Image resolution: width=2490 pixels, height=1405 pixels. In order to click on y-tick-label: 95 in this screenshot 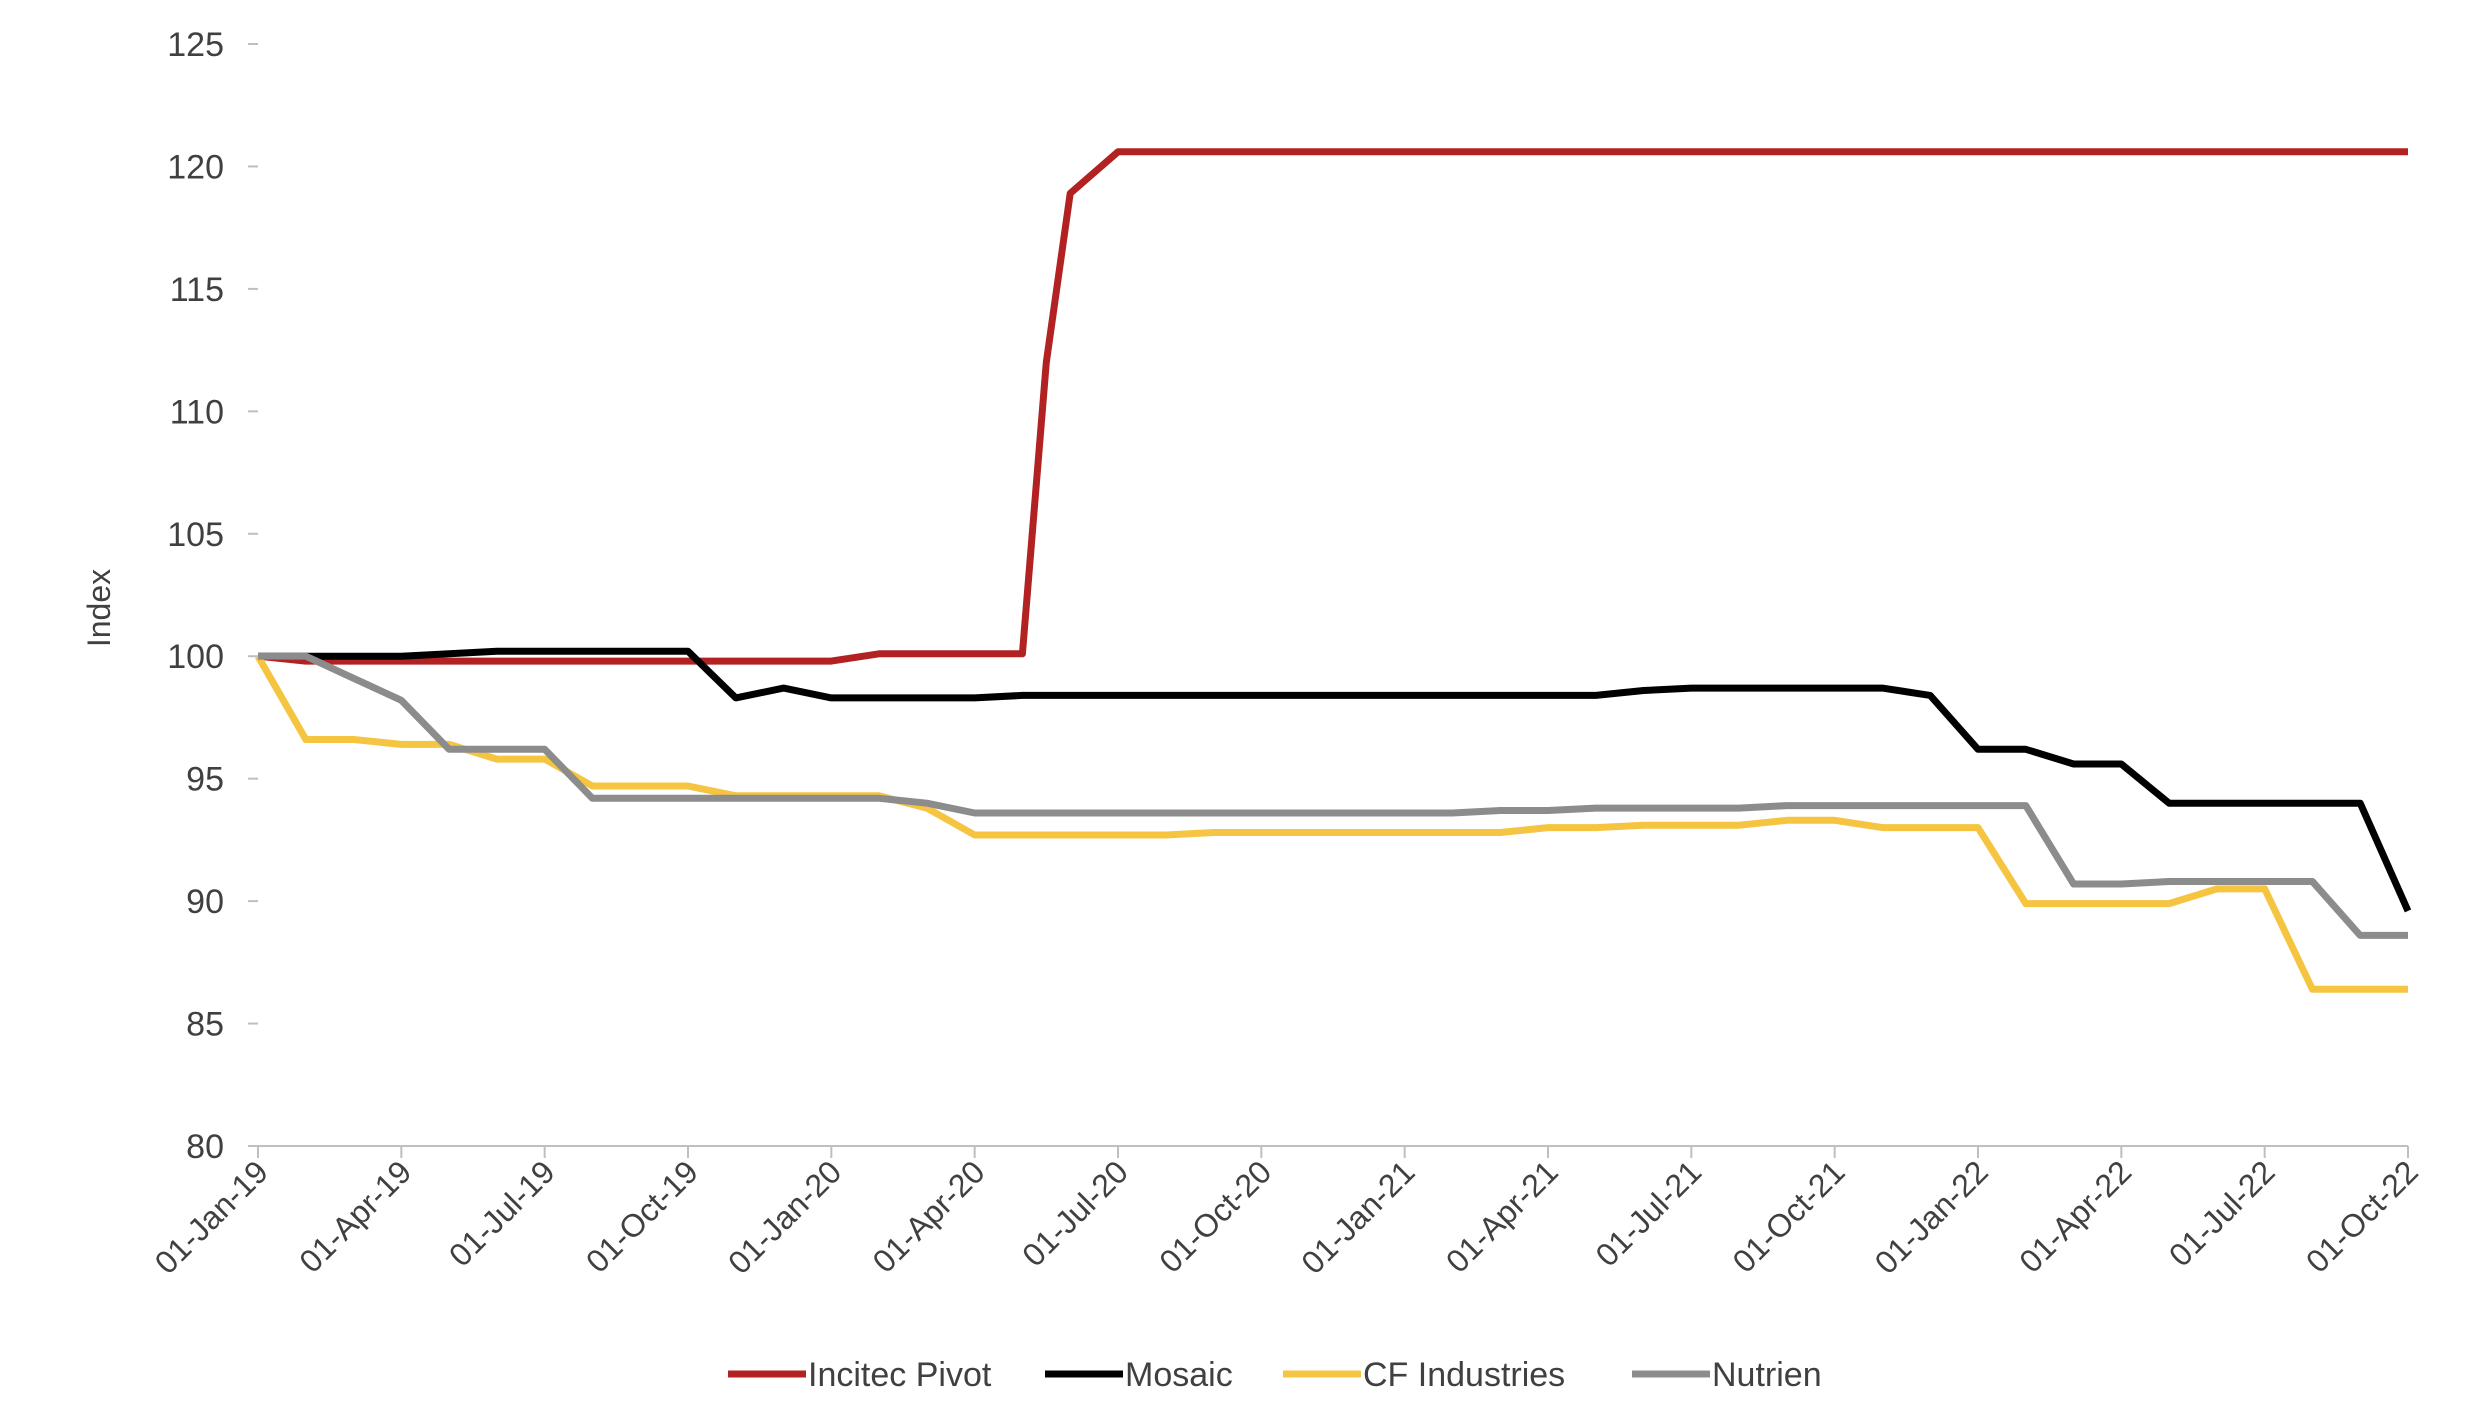, I will do `click(205, 780)`.